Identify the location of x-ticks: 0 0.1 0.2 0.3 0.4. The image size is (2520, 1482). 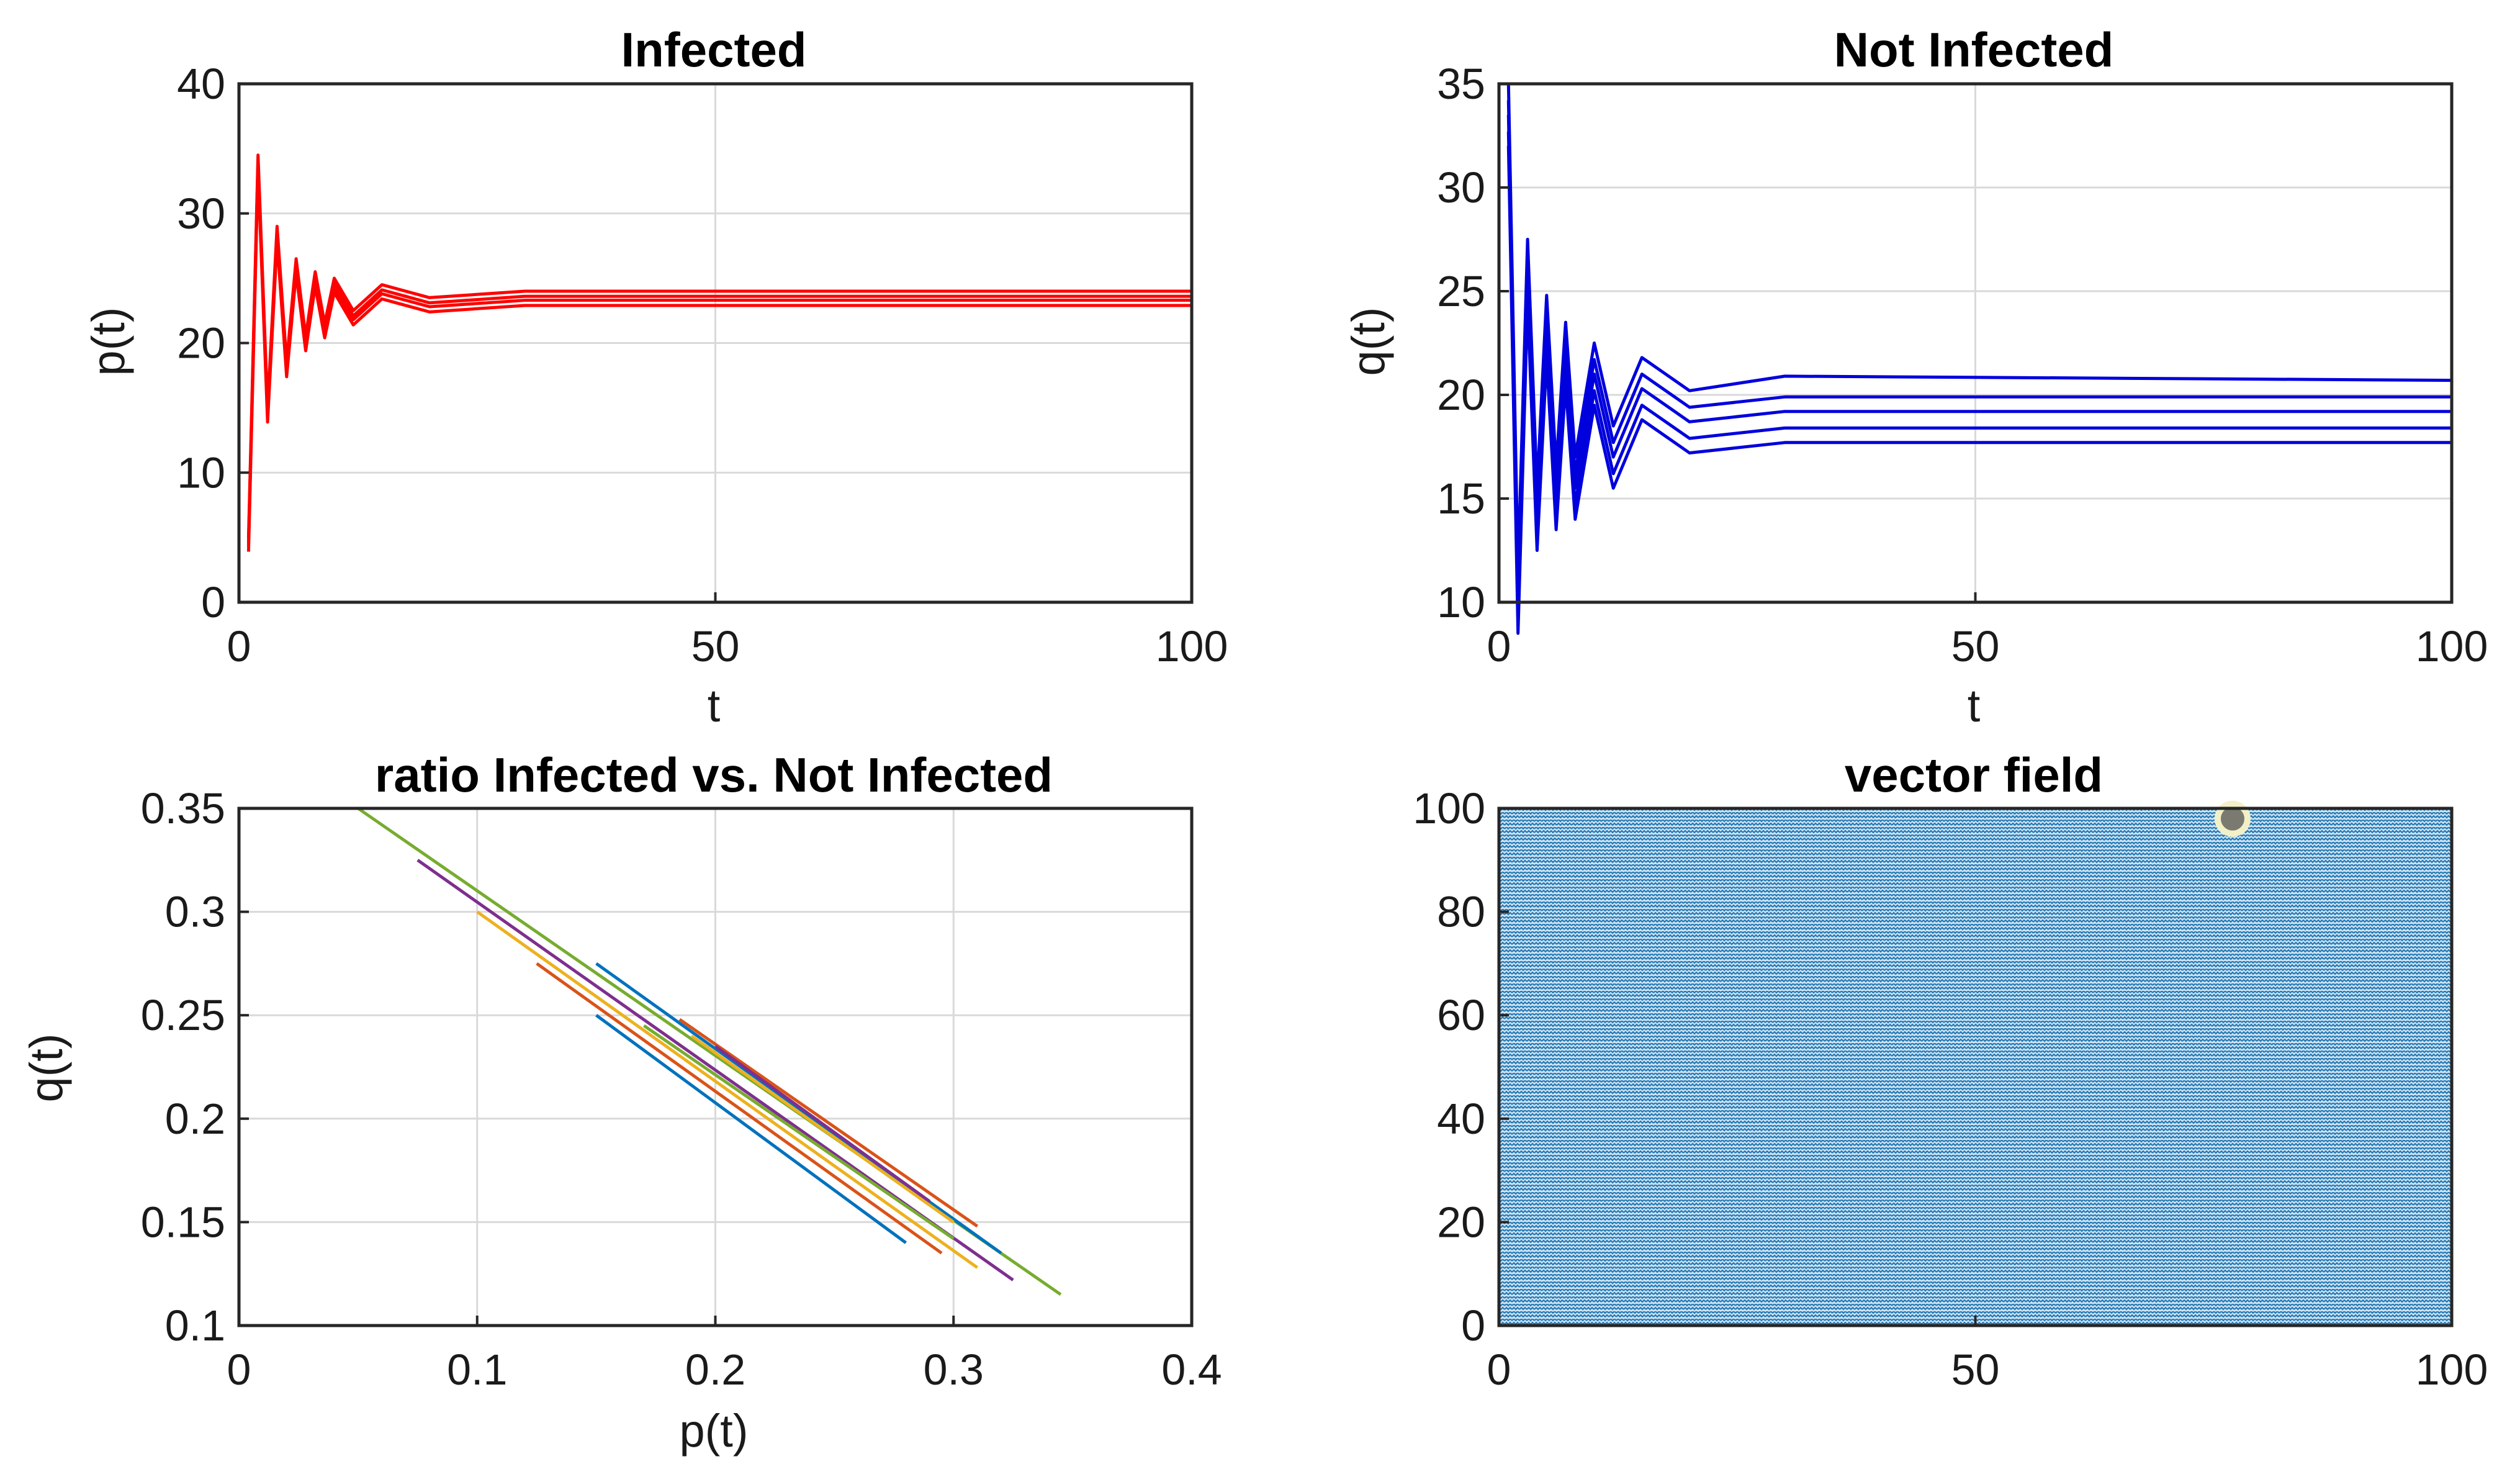
(724, 1355).